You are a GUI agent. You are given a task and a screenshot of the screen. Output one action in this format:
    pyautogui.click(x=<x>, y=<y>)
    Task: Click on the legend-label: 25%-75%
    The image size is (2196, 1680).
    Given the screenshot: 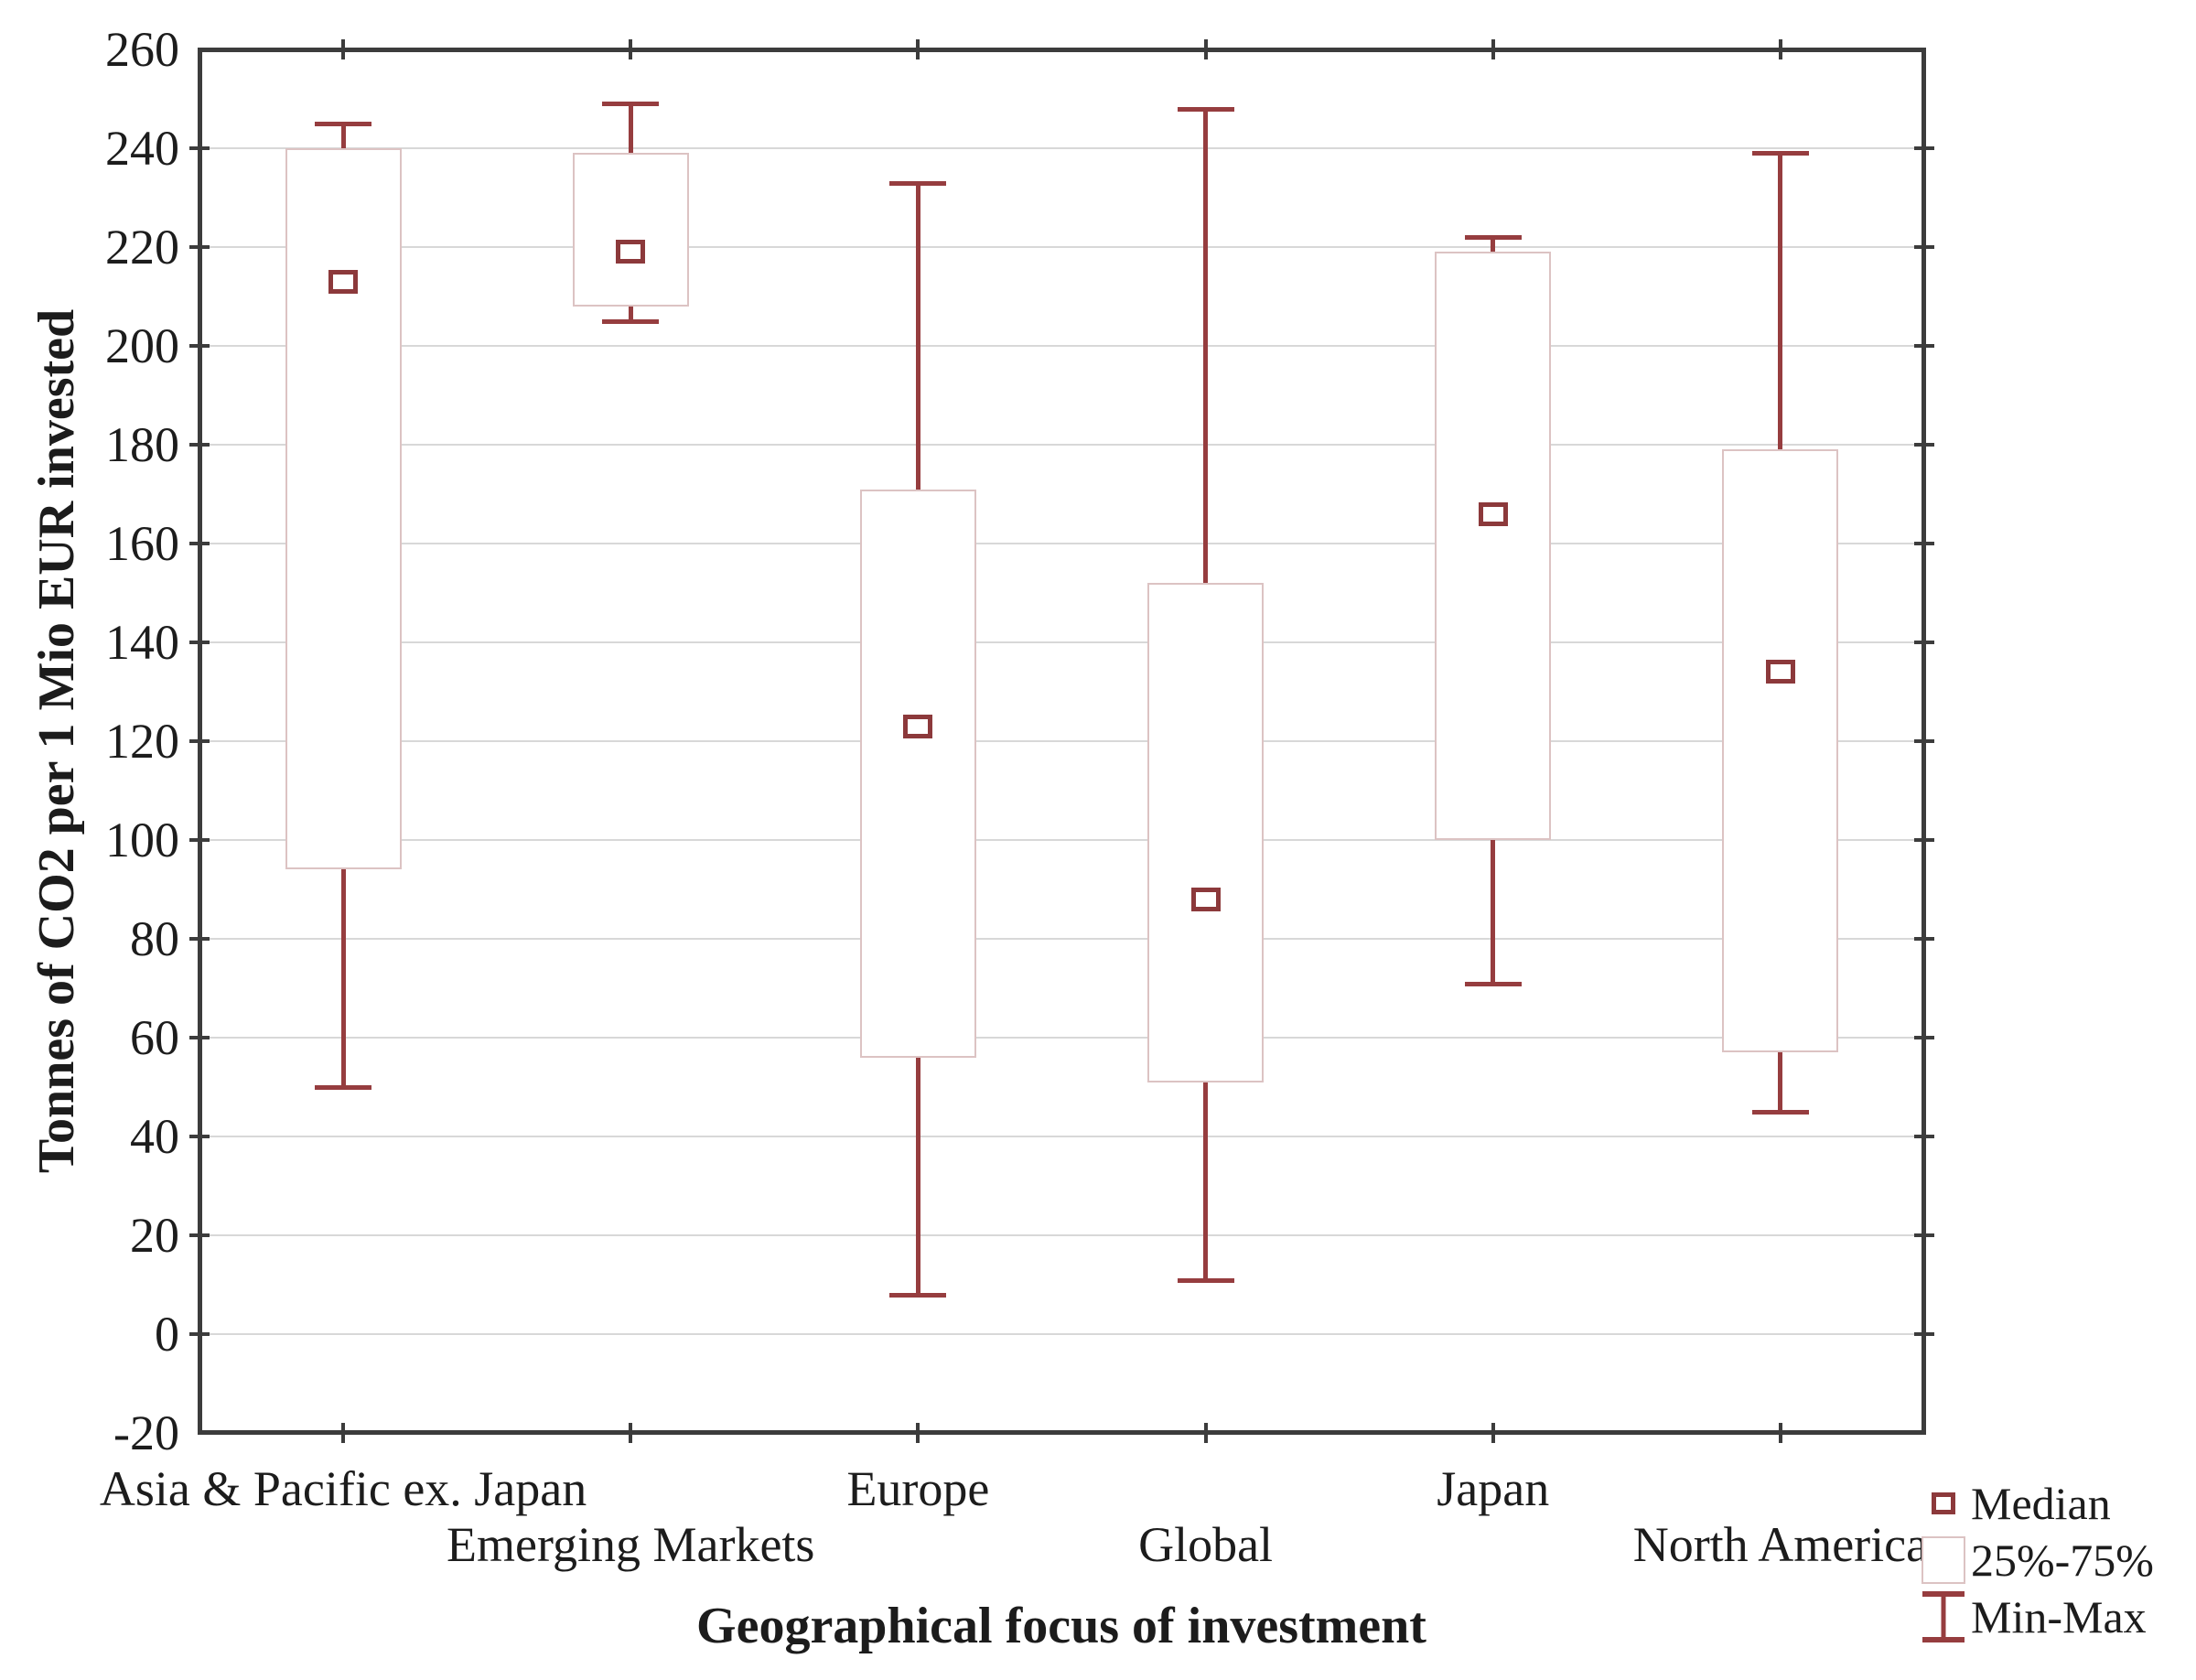 What is the action you would take?
    pyautogui.click(x=2063, y=1560)
    